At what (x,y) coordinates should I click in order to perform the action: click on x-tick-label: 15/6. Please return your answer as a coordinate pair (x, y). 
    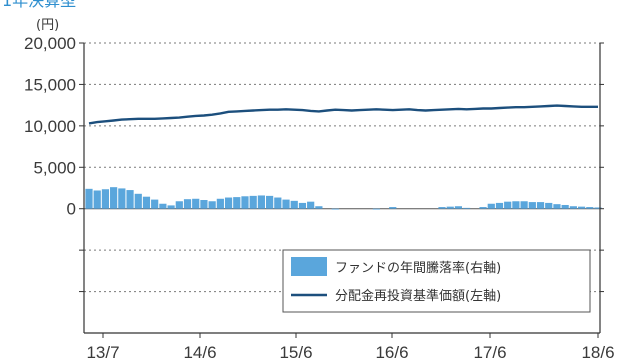
    Looking at the image, I should click on (295, 352).